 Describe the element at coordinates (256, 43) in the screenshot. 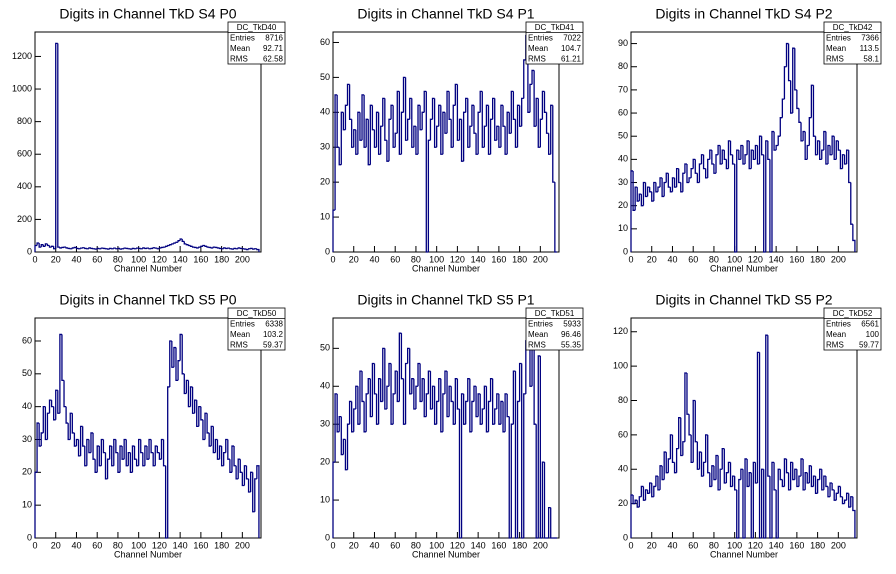

I see `stats-box` at that location.